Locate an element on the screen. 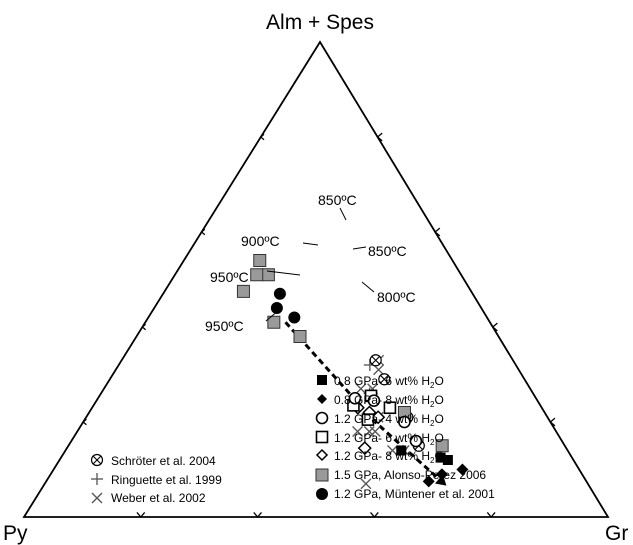 The image size is (633, 545). svg-text: 0.8 GPa- 8 wt% H2O is located at coordinates (389, 401).